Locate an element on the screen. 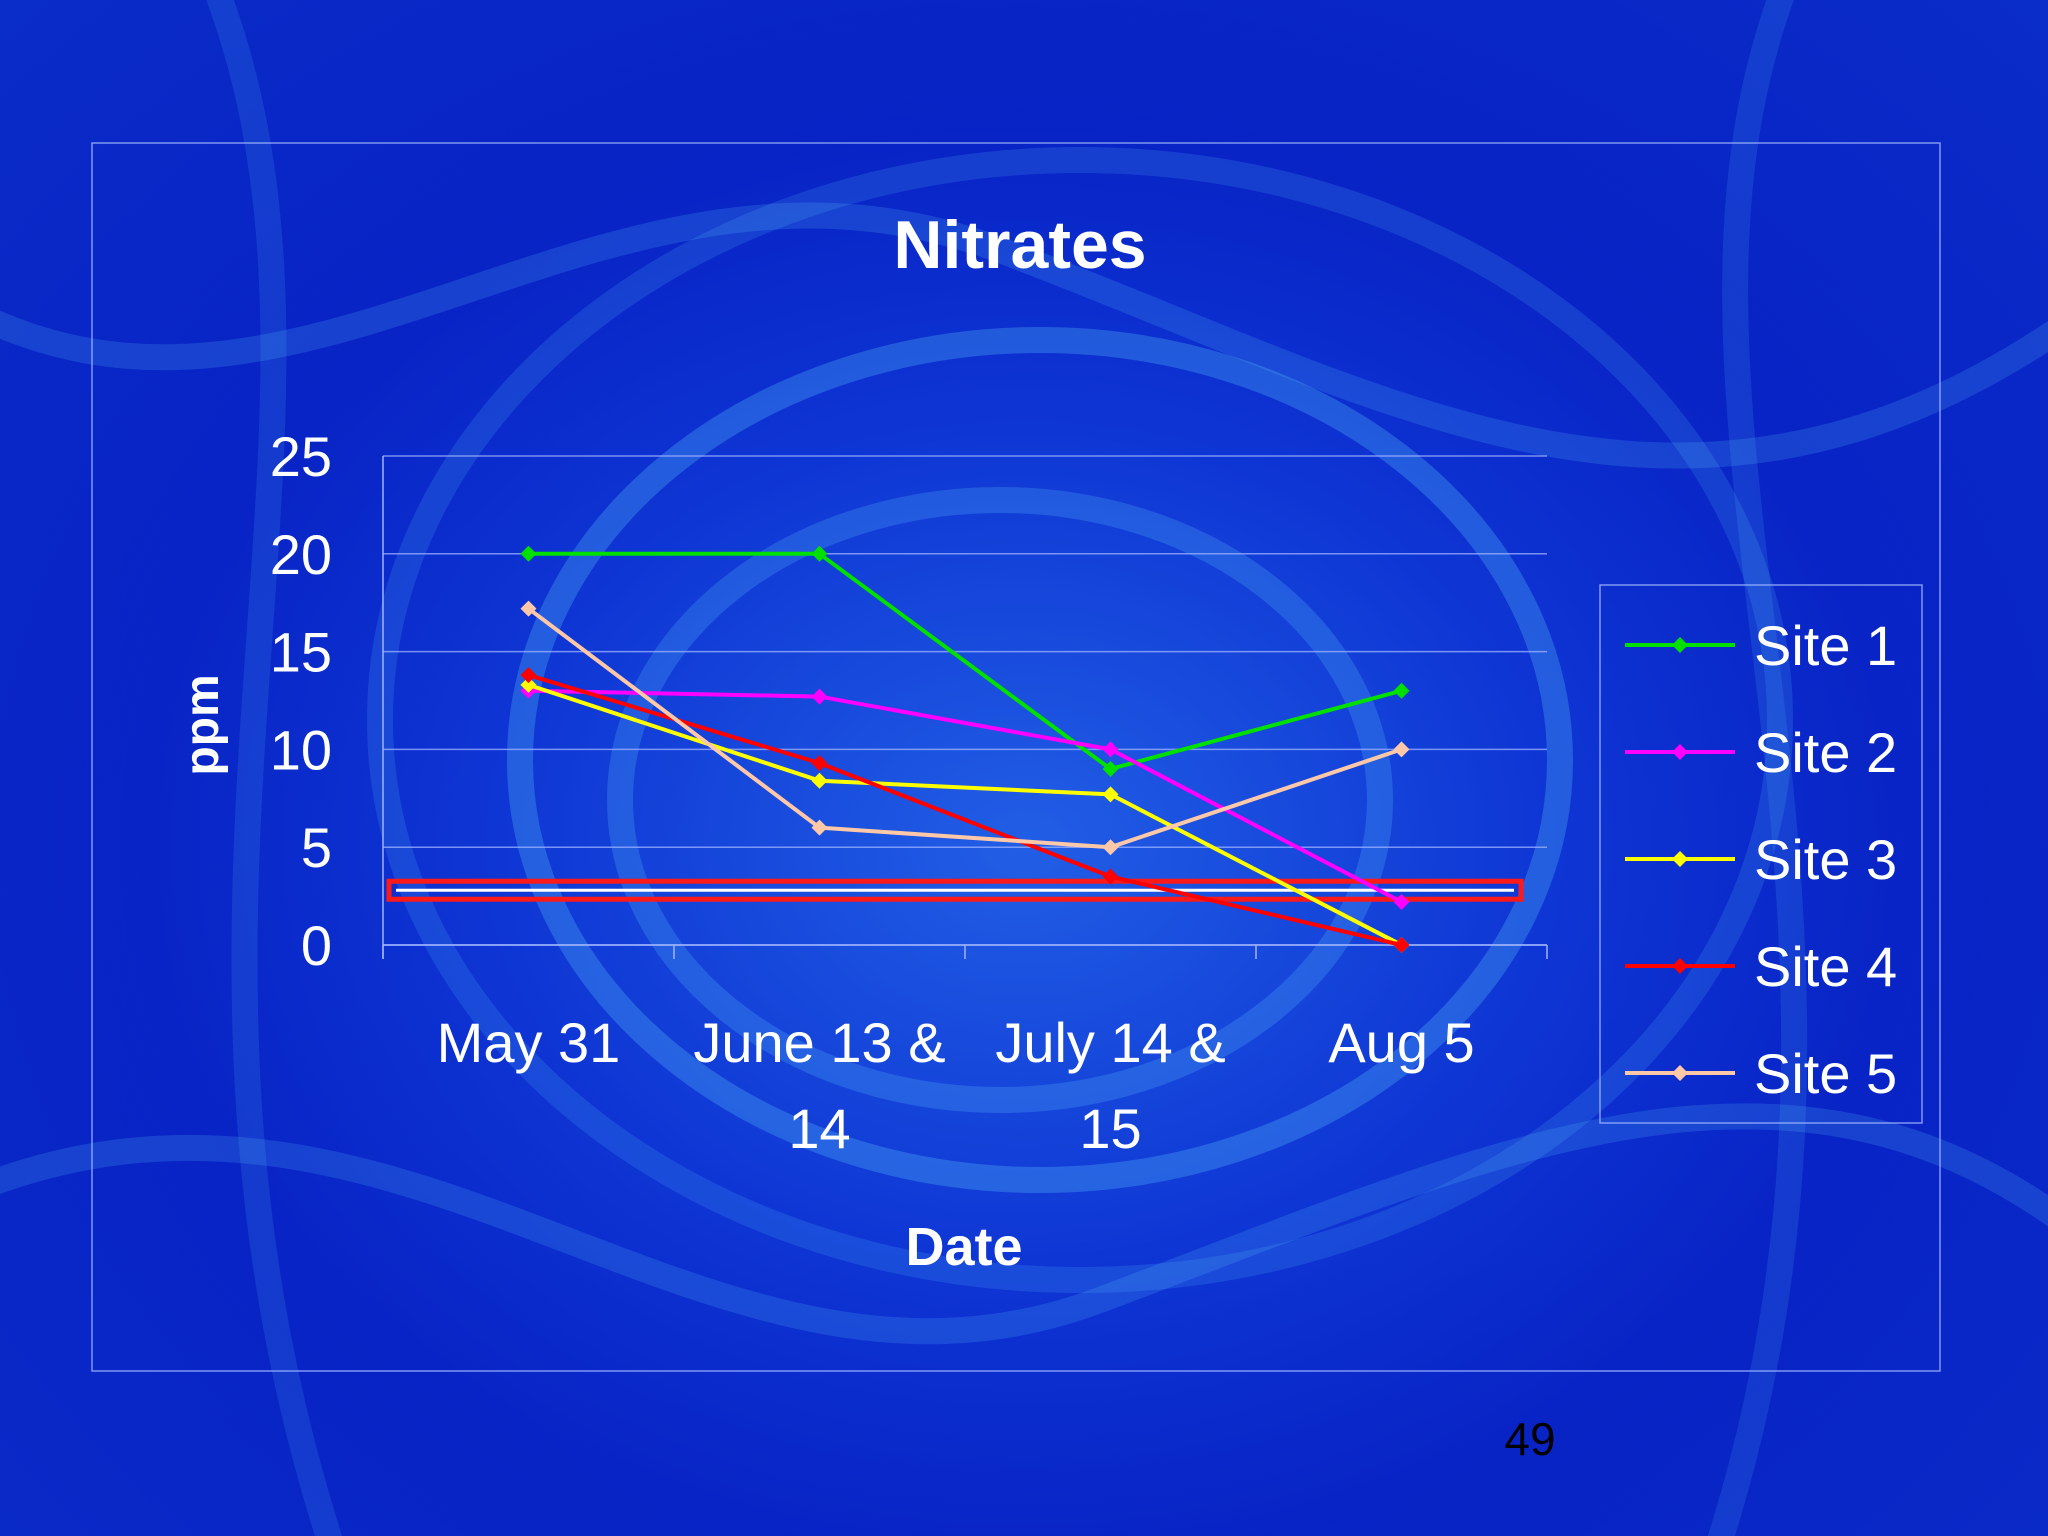 The image size is (2048, 1536). legend-box is located at coordinates (1761, 854).